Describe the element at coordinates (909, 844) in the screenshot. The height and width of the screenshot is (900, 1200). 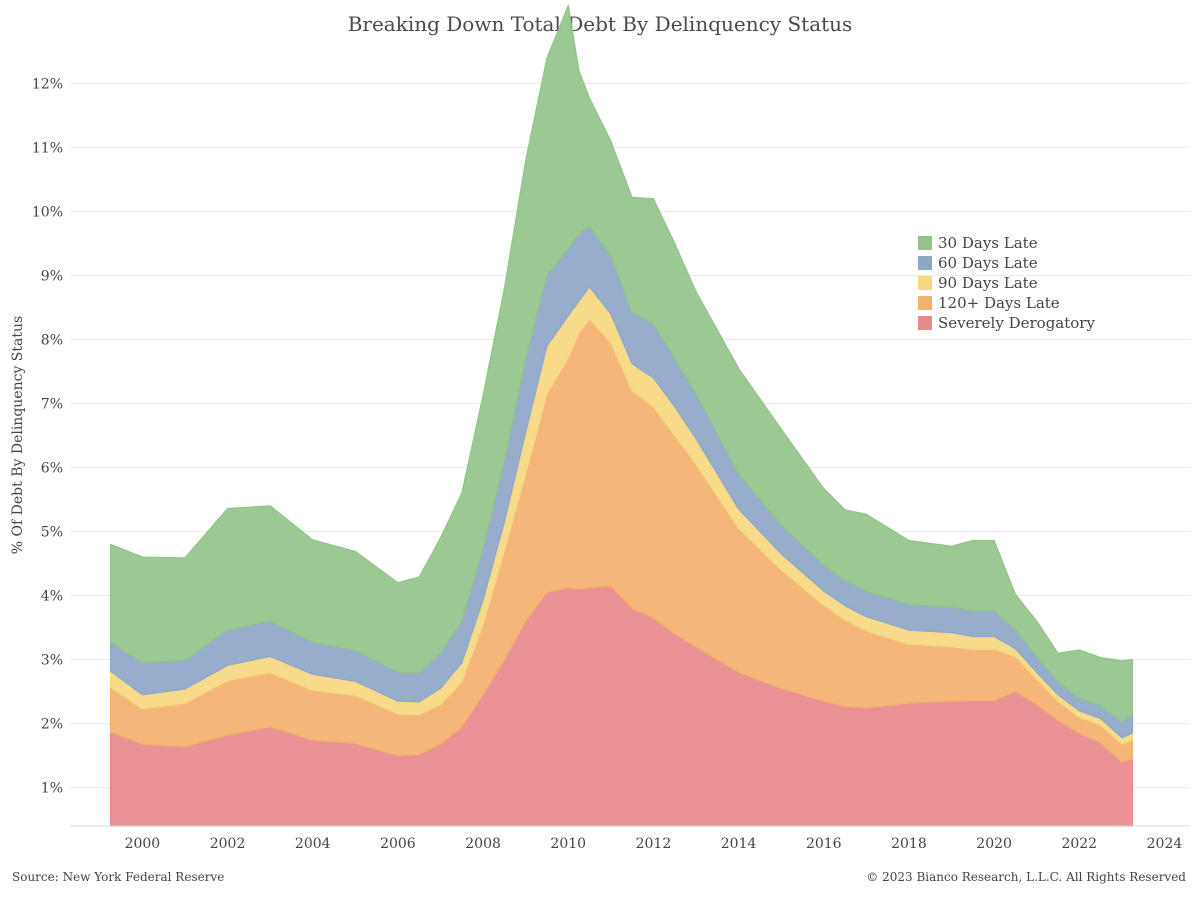
I see `x-tick-label: 2018` at that location.